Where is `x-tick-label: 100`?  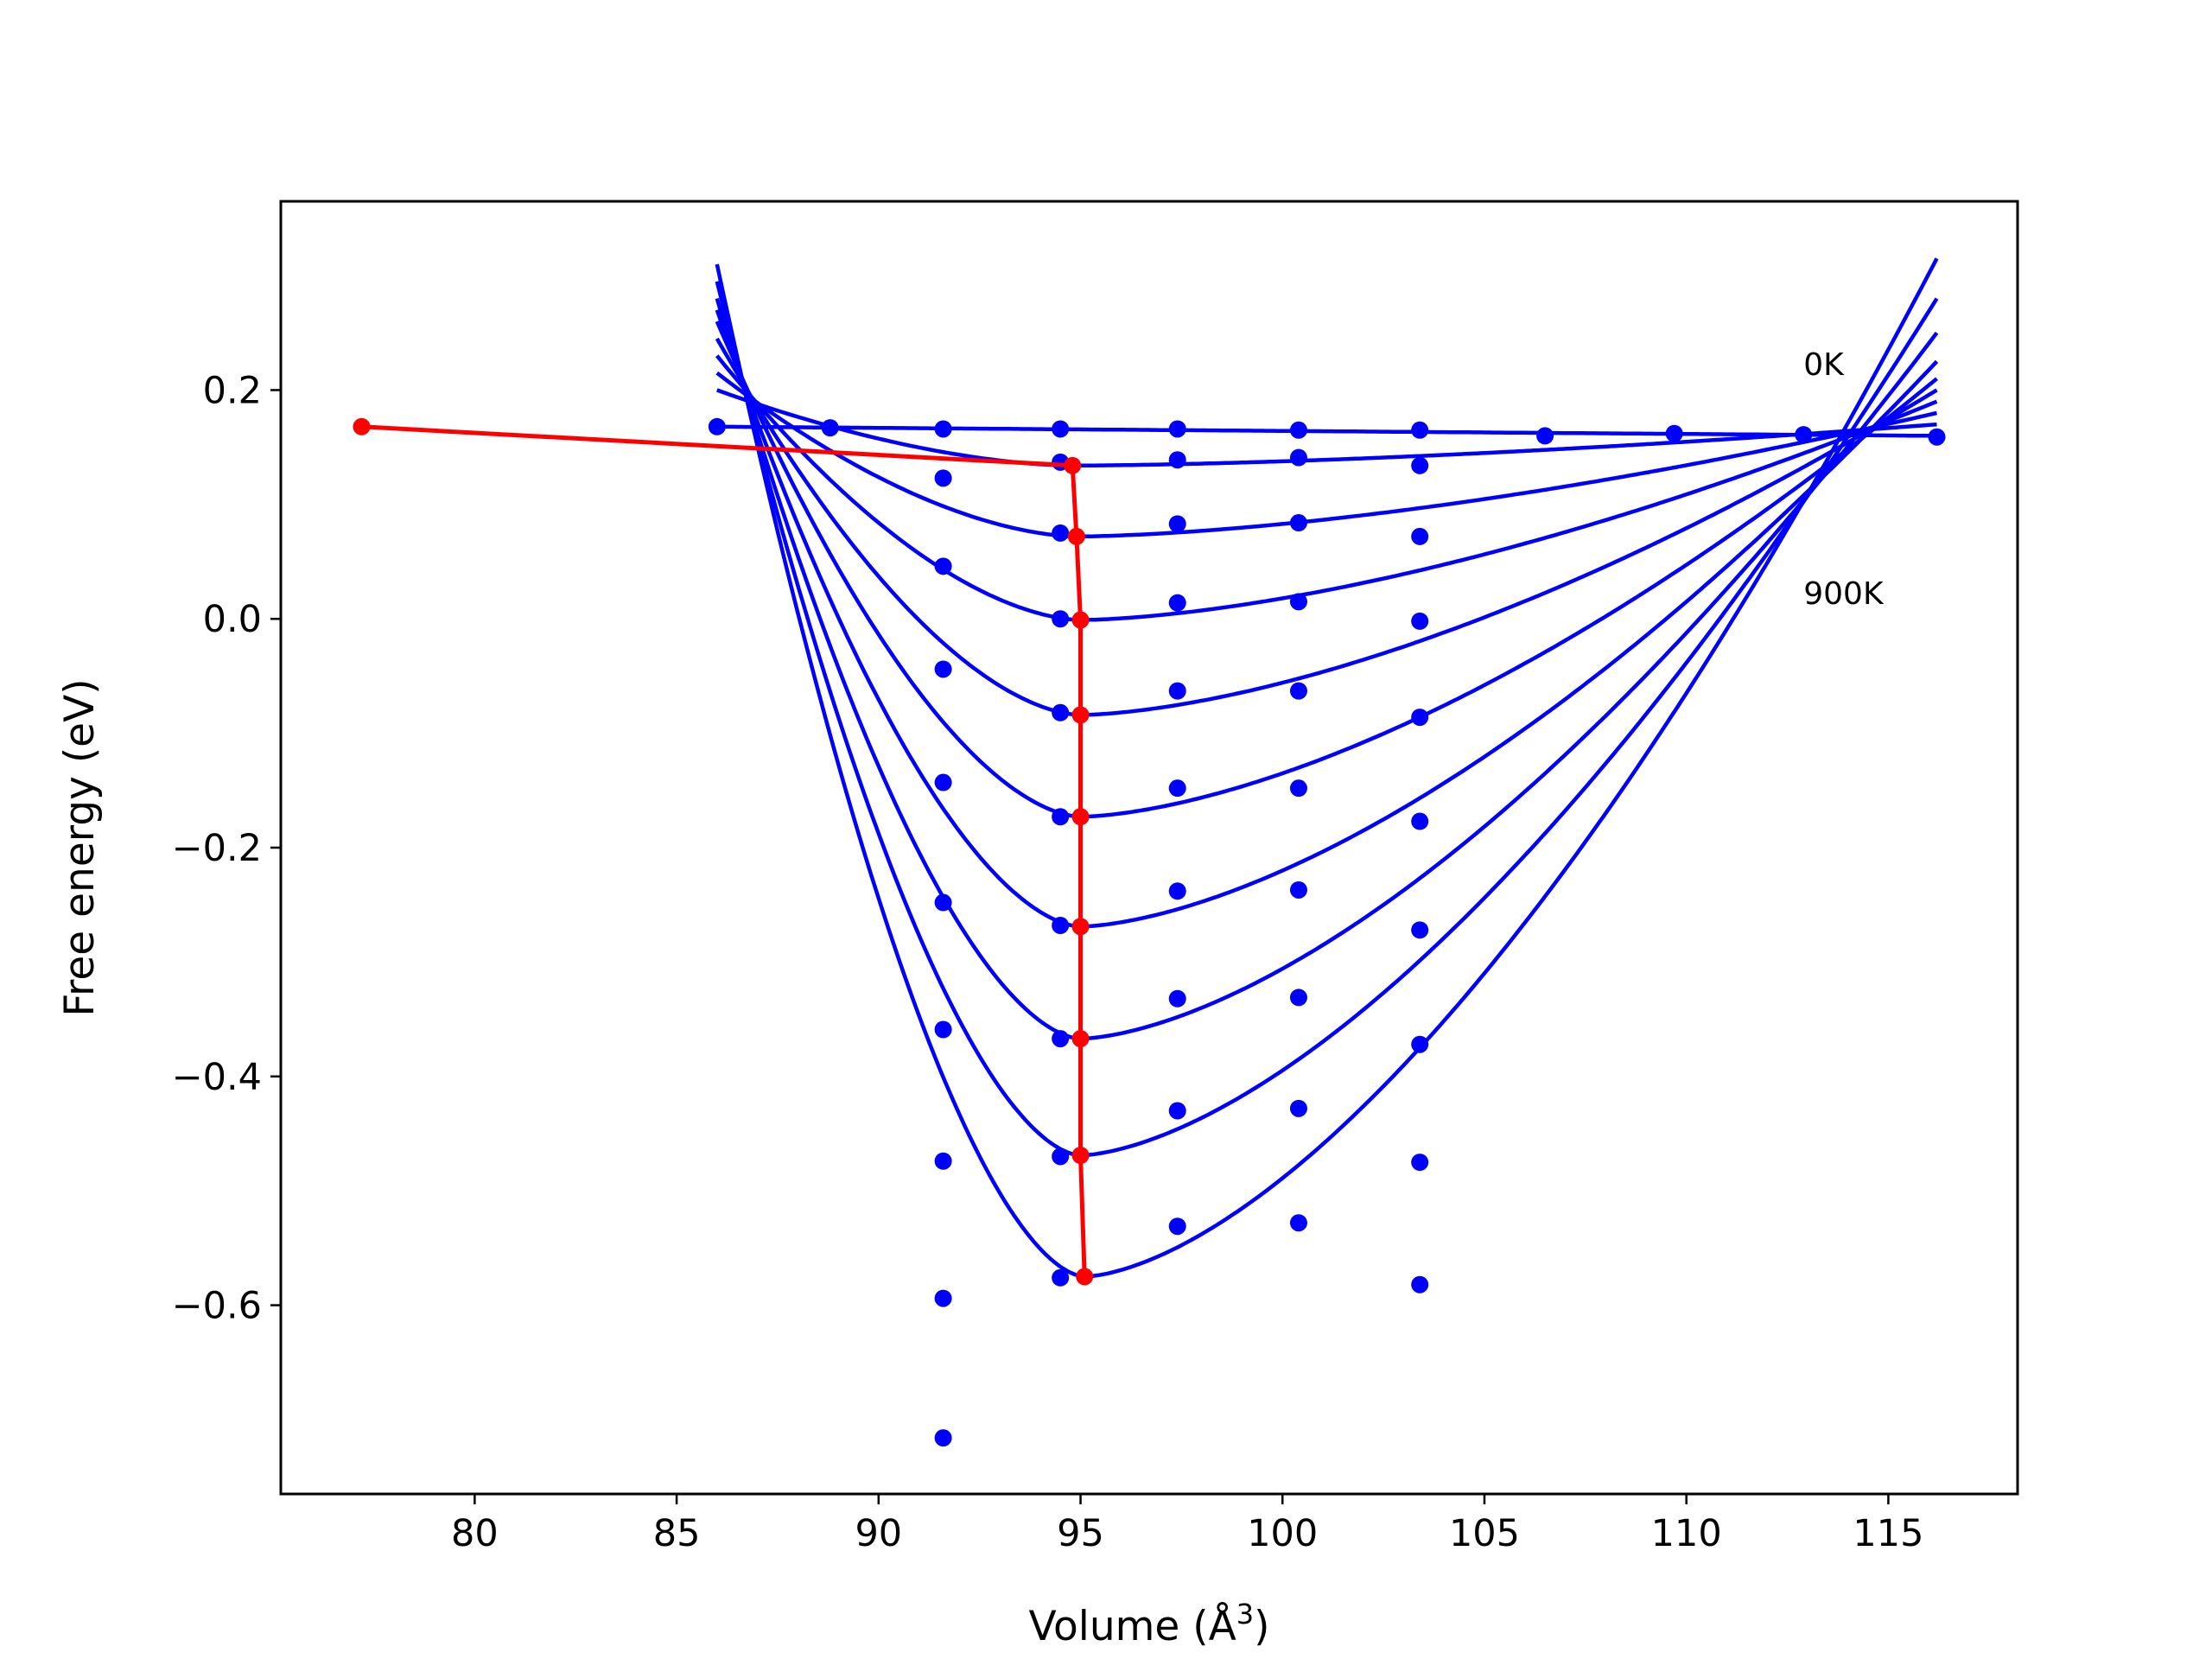
x-tick-label: 100 is located at coordinates (1282, 1533).